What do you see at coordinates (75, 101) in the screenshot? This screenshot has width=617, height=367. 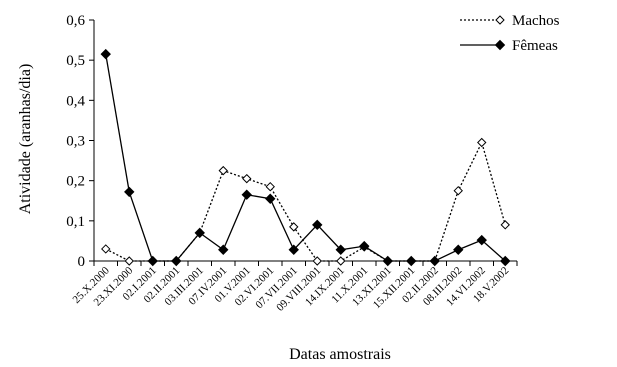 I see `y-tick-label: 0,4` at bounding box center [75, 101].